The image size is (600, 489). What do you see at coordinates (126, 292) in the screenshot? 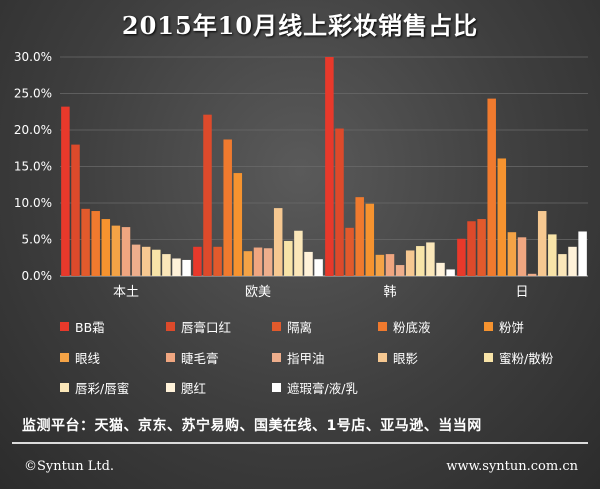
I see `x-category-label: 本土` at bounding box center [126, 292].